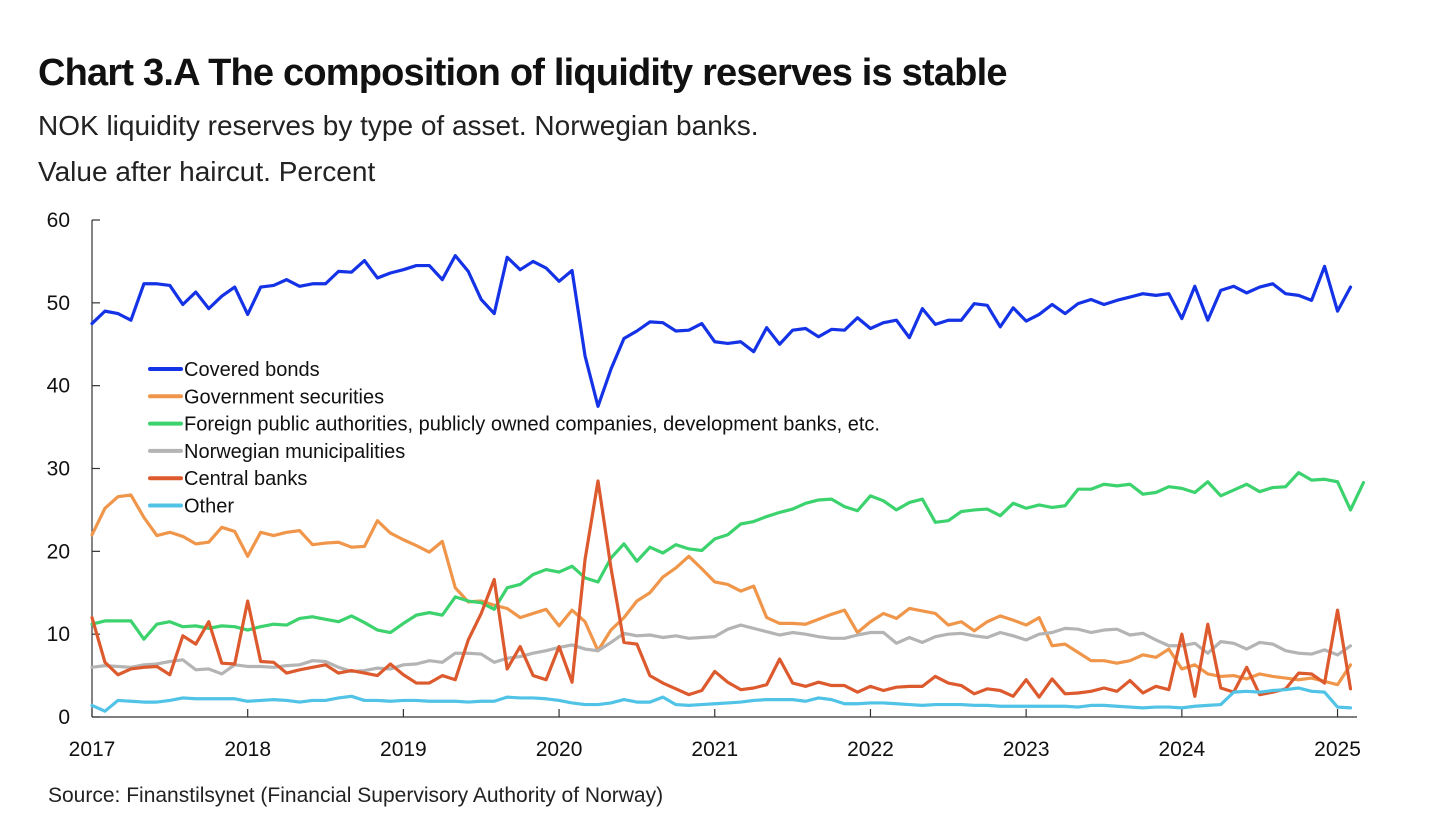  I want to click on x-tick-label: 2022, so click(870, 749).